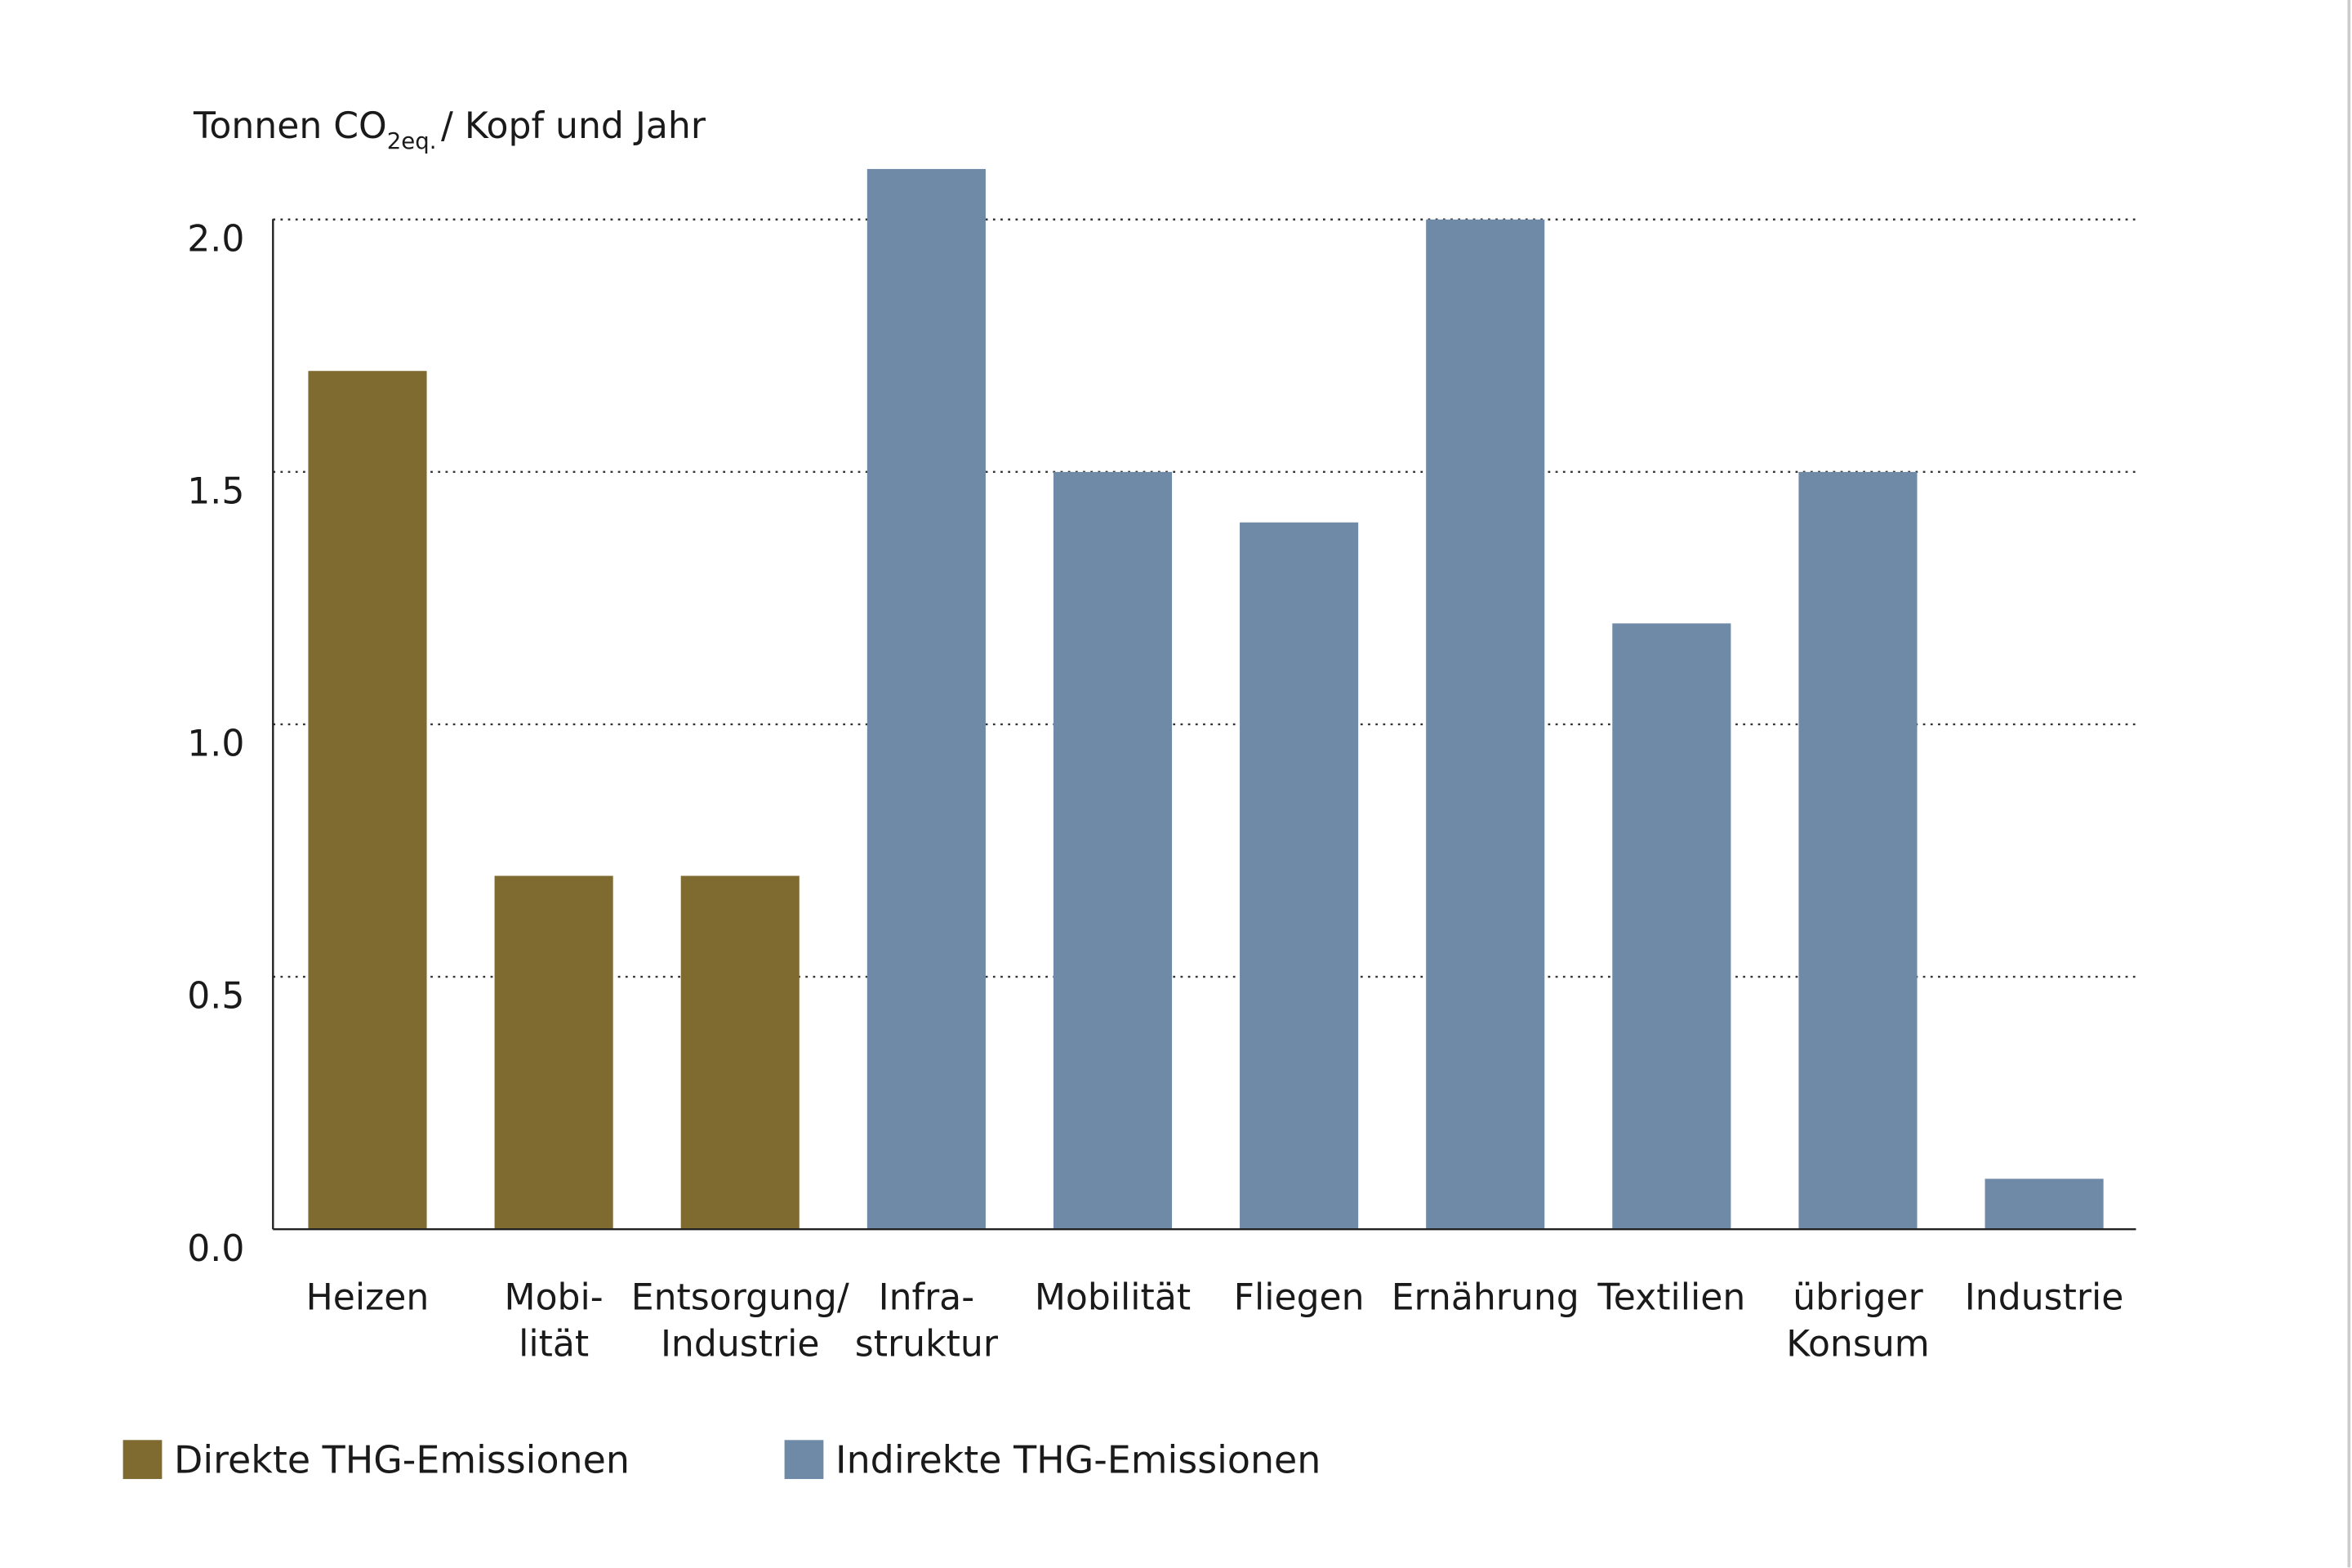  I want to click on x-tick-label: Heizen, so click(368, 1298).